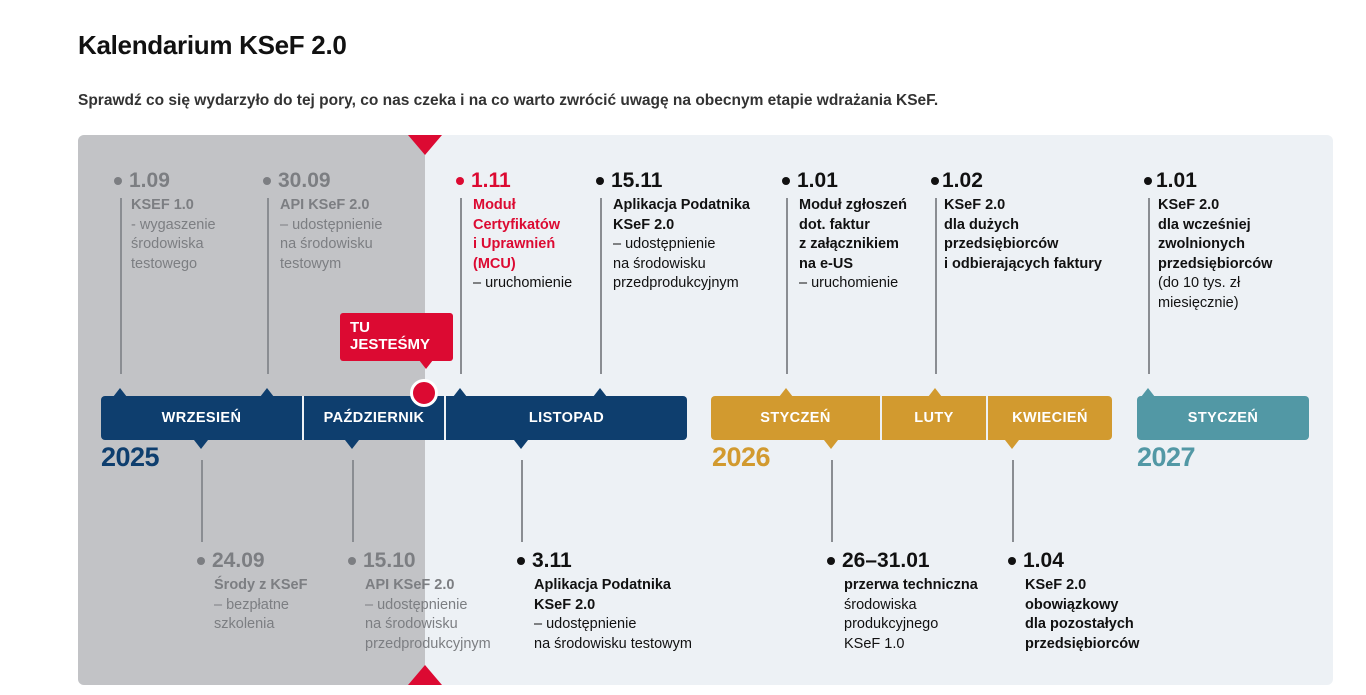 This screenshot has height=695, width=1366. I want to click on current-position-top-triangle-icon, so click(425, 145).